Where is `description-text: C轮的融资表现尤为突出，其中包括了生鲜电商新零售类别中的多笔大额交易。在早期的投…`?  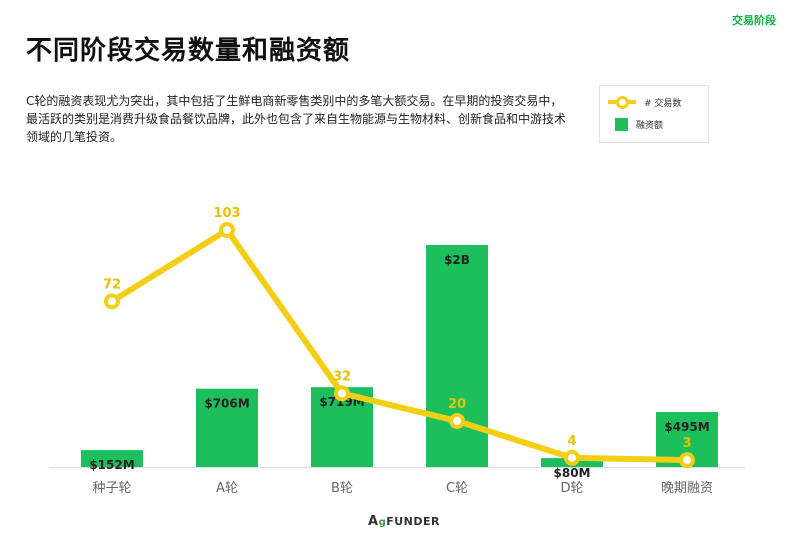 description-text: C轮的融资表现尤为突出，其中包括了生鲜电商新零售类别中的多笔大额交易。在早期的投… is located at coordinates (296, 119).